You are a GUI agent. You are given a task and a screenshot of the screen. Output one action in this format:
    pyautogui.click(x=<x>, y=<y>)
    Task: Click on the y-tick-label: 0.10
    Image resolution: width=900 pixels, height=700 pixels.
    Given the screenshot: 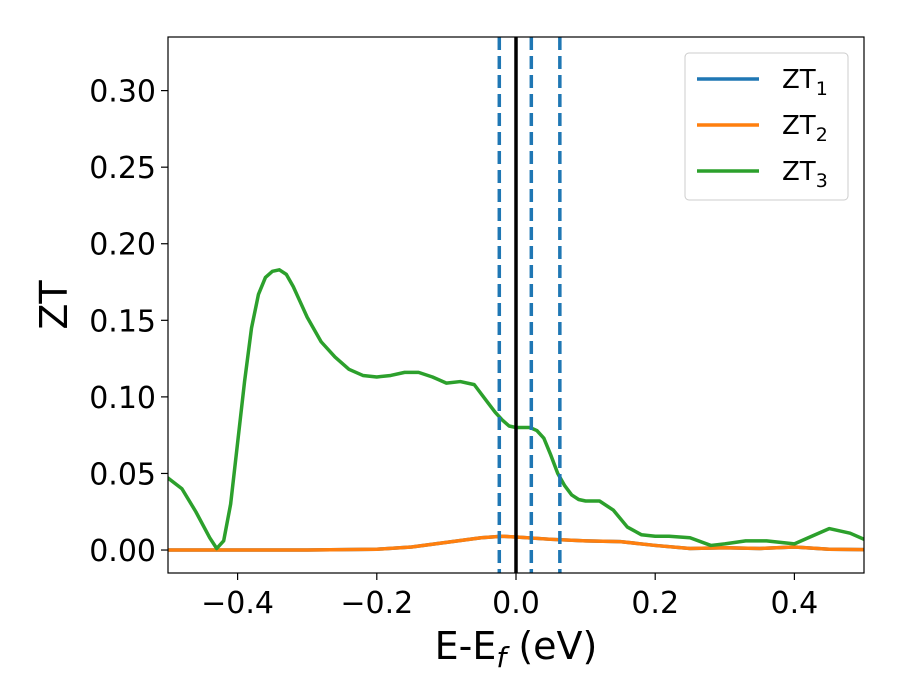 What is the action you would take?
    pyautogui.click(x=122, y=398)
    